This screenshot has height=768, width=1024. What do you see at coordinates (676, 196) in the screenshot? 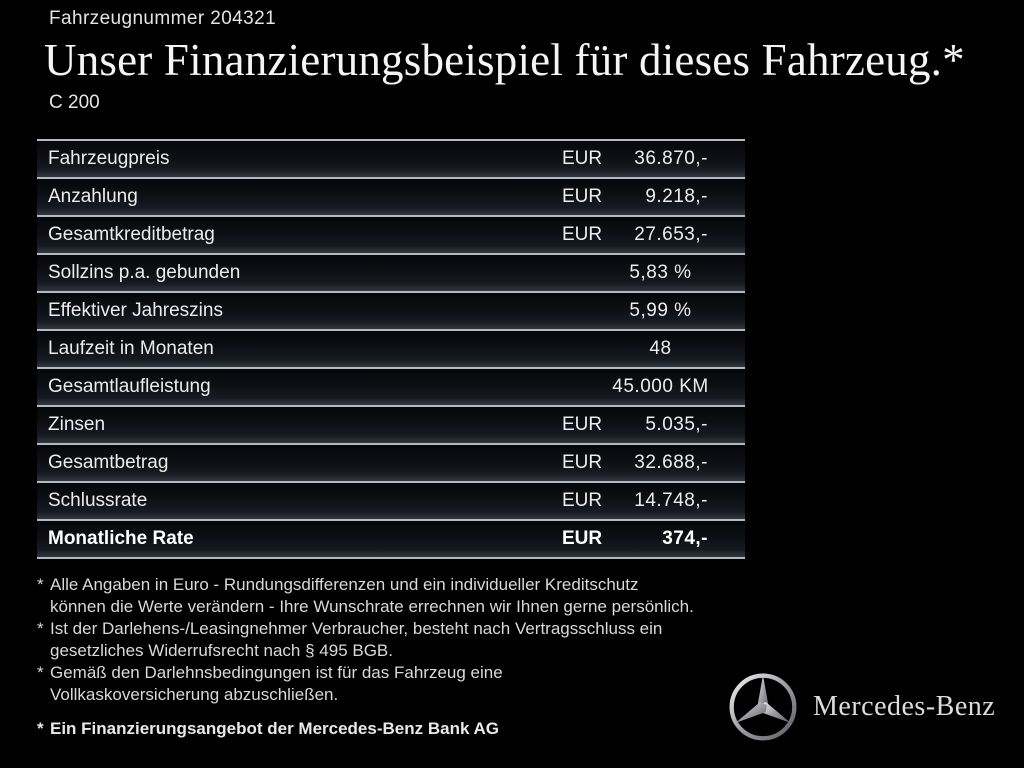
I see `row-value: 9.218,-` at bounding box center [676, 196].